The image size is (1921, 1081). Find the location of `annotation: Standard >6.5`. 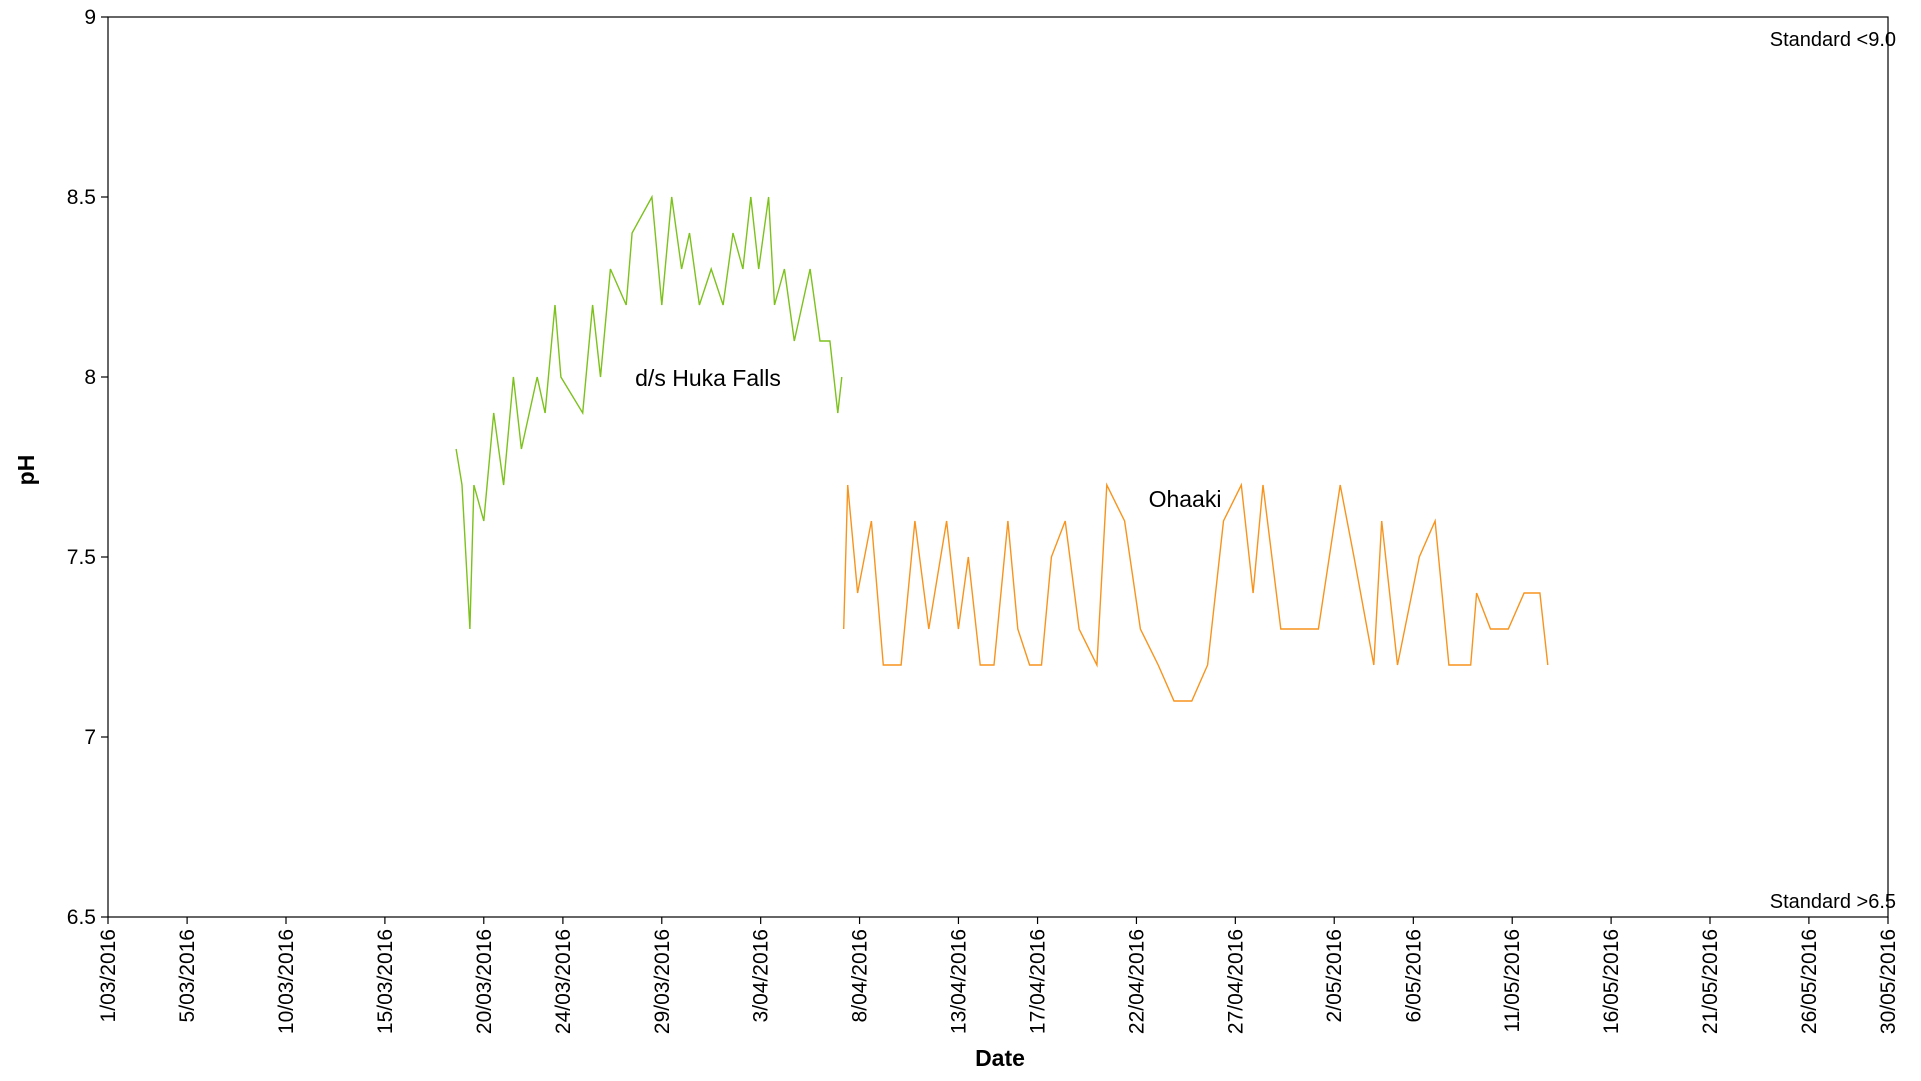

annotation: Standard >6.5 is located at coordinates (1833, 902).